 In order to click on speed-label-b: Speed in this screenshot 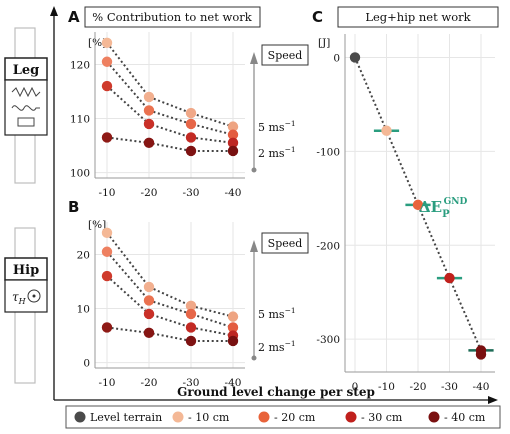, I will do `click(285, 243)`.